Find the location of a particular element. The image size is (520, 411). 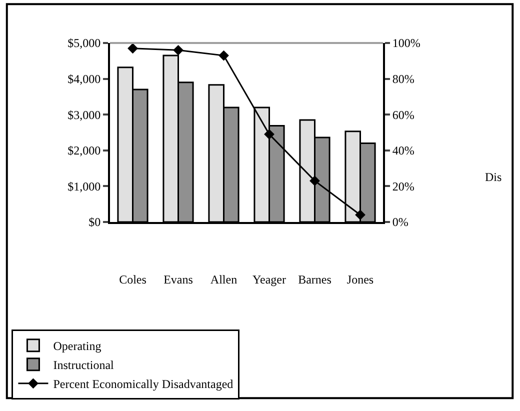

x-tick-label: Yeager is located at coordinates (269, 279).